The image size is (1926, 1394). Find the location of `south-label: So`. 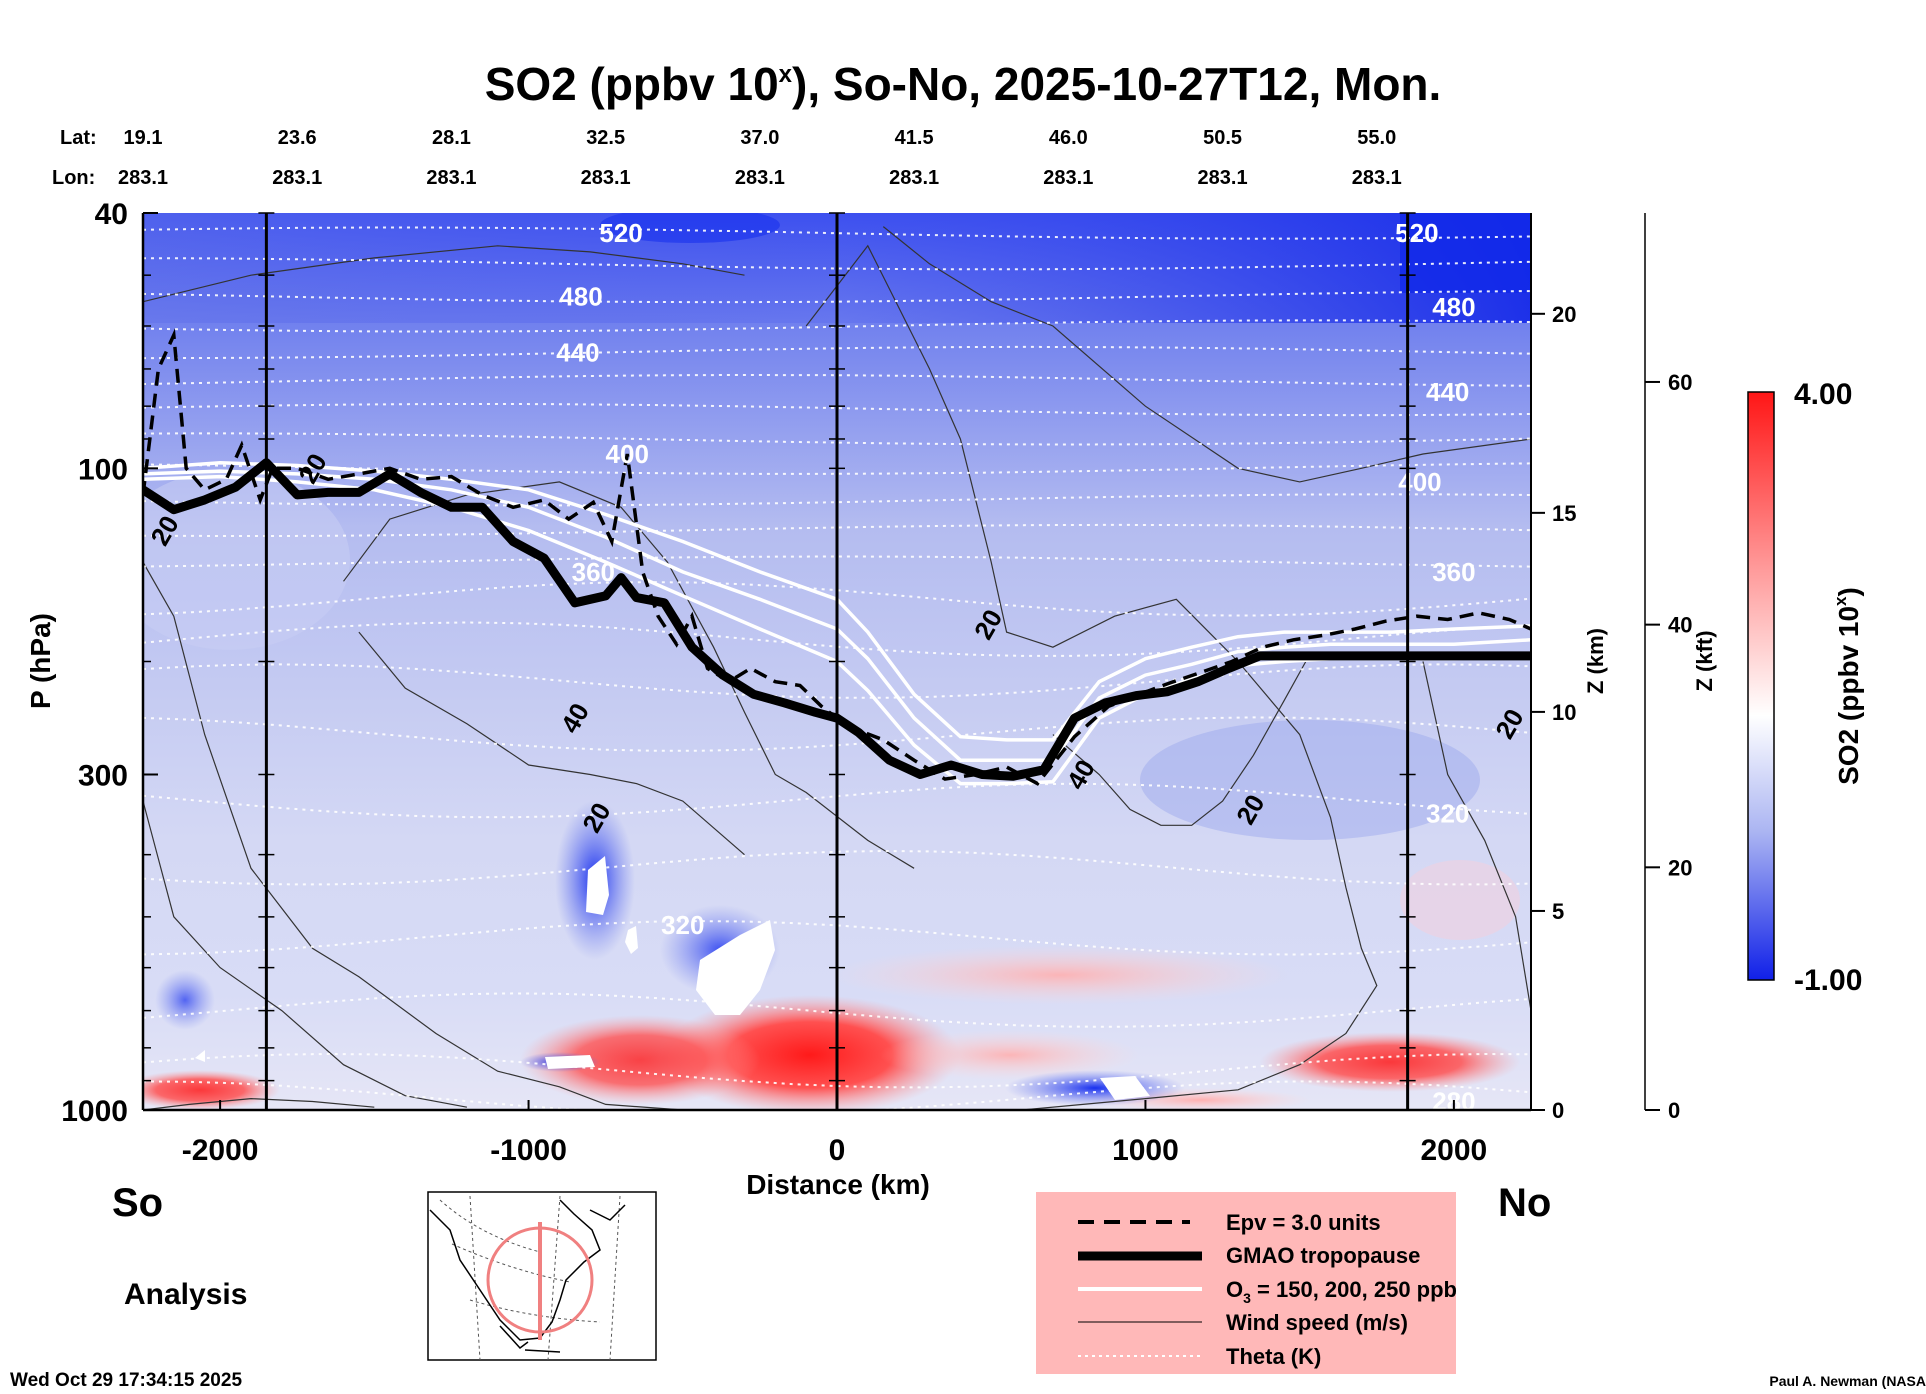

south-label: So is located at coordinates (137, 1203).